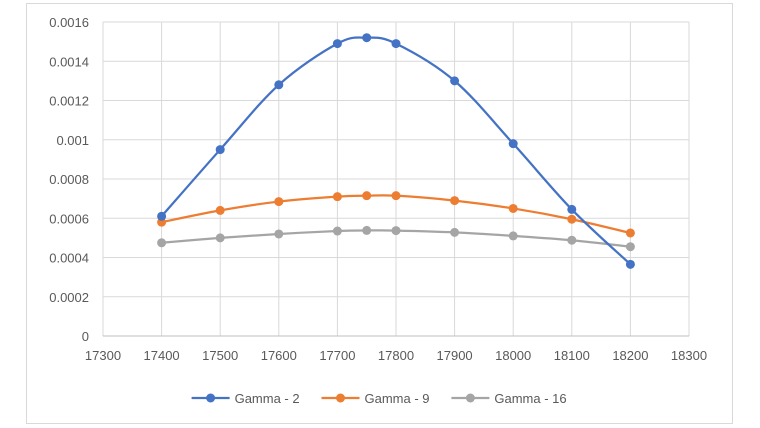 This screenshot has height=428, width=760. Describe the element at coordinates (267, 398) in the screenshot. I see `legend-label: Gamma - 2` at that location.